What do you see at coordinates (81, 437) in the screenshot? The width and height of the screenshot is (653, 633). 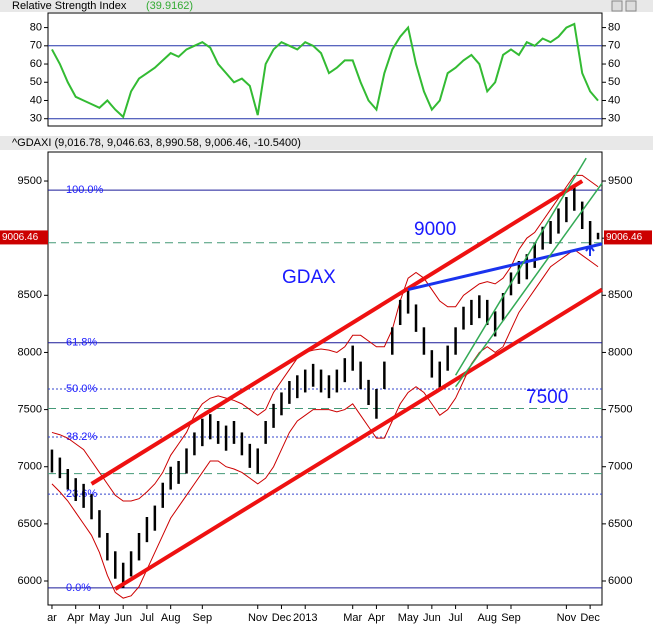 I see `fib-label: 38.2%` at bounding box center [81, 437].